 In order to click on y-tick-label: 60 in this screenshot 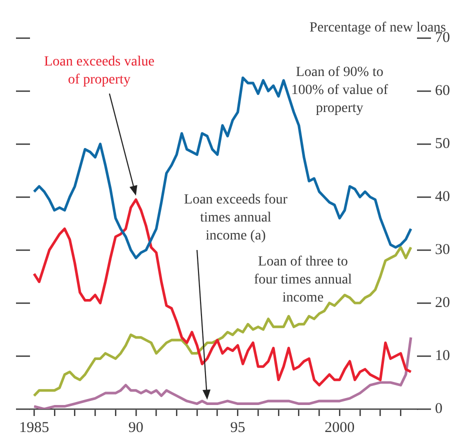, I will do `click(442, 90)`.